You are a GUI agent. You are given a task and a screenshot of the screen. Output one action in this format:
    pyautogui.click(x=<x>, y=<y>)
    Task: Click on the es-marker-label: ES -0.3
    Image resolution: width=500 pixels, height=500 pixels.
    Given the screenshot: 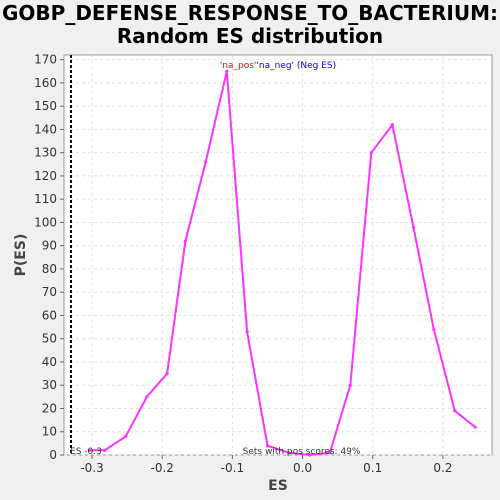 What is the action you would take?
    pyautogui.click(x=86, y=452)
    